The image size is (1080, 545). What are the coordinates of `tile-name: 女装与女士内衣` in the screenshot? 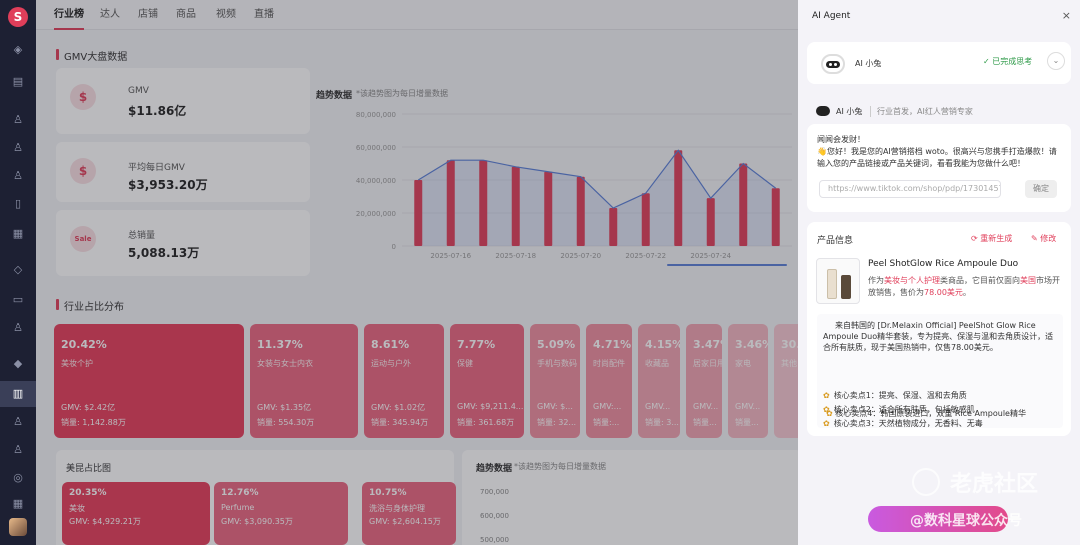 It's located at (285, 363).